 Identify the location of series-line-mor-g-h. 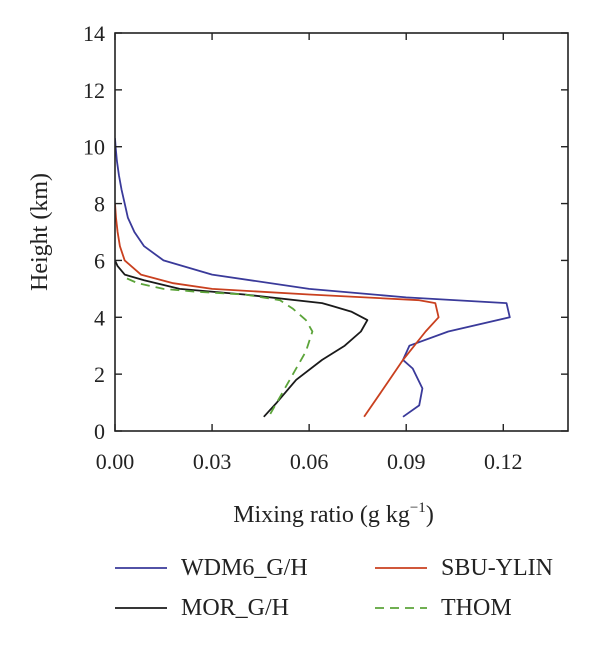
(242, 339).